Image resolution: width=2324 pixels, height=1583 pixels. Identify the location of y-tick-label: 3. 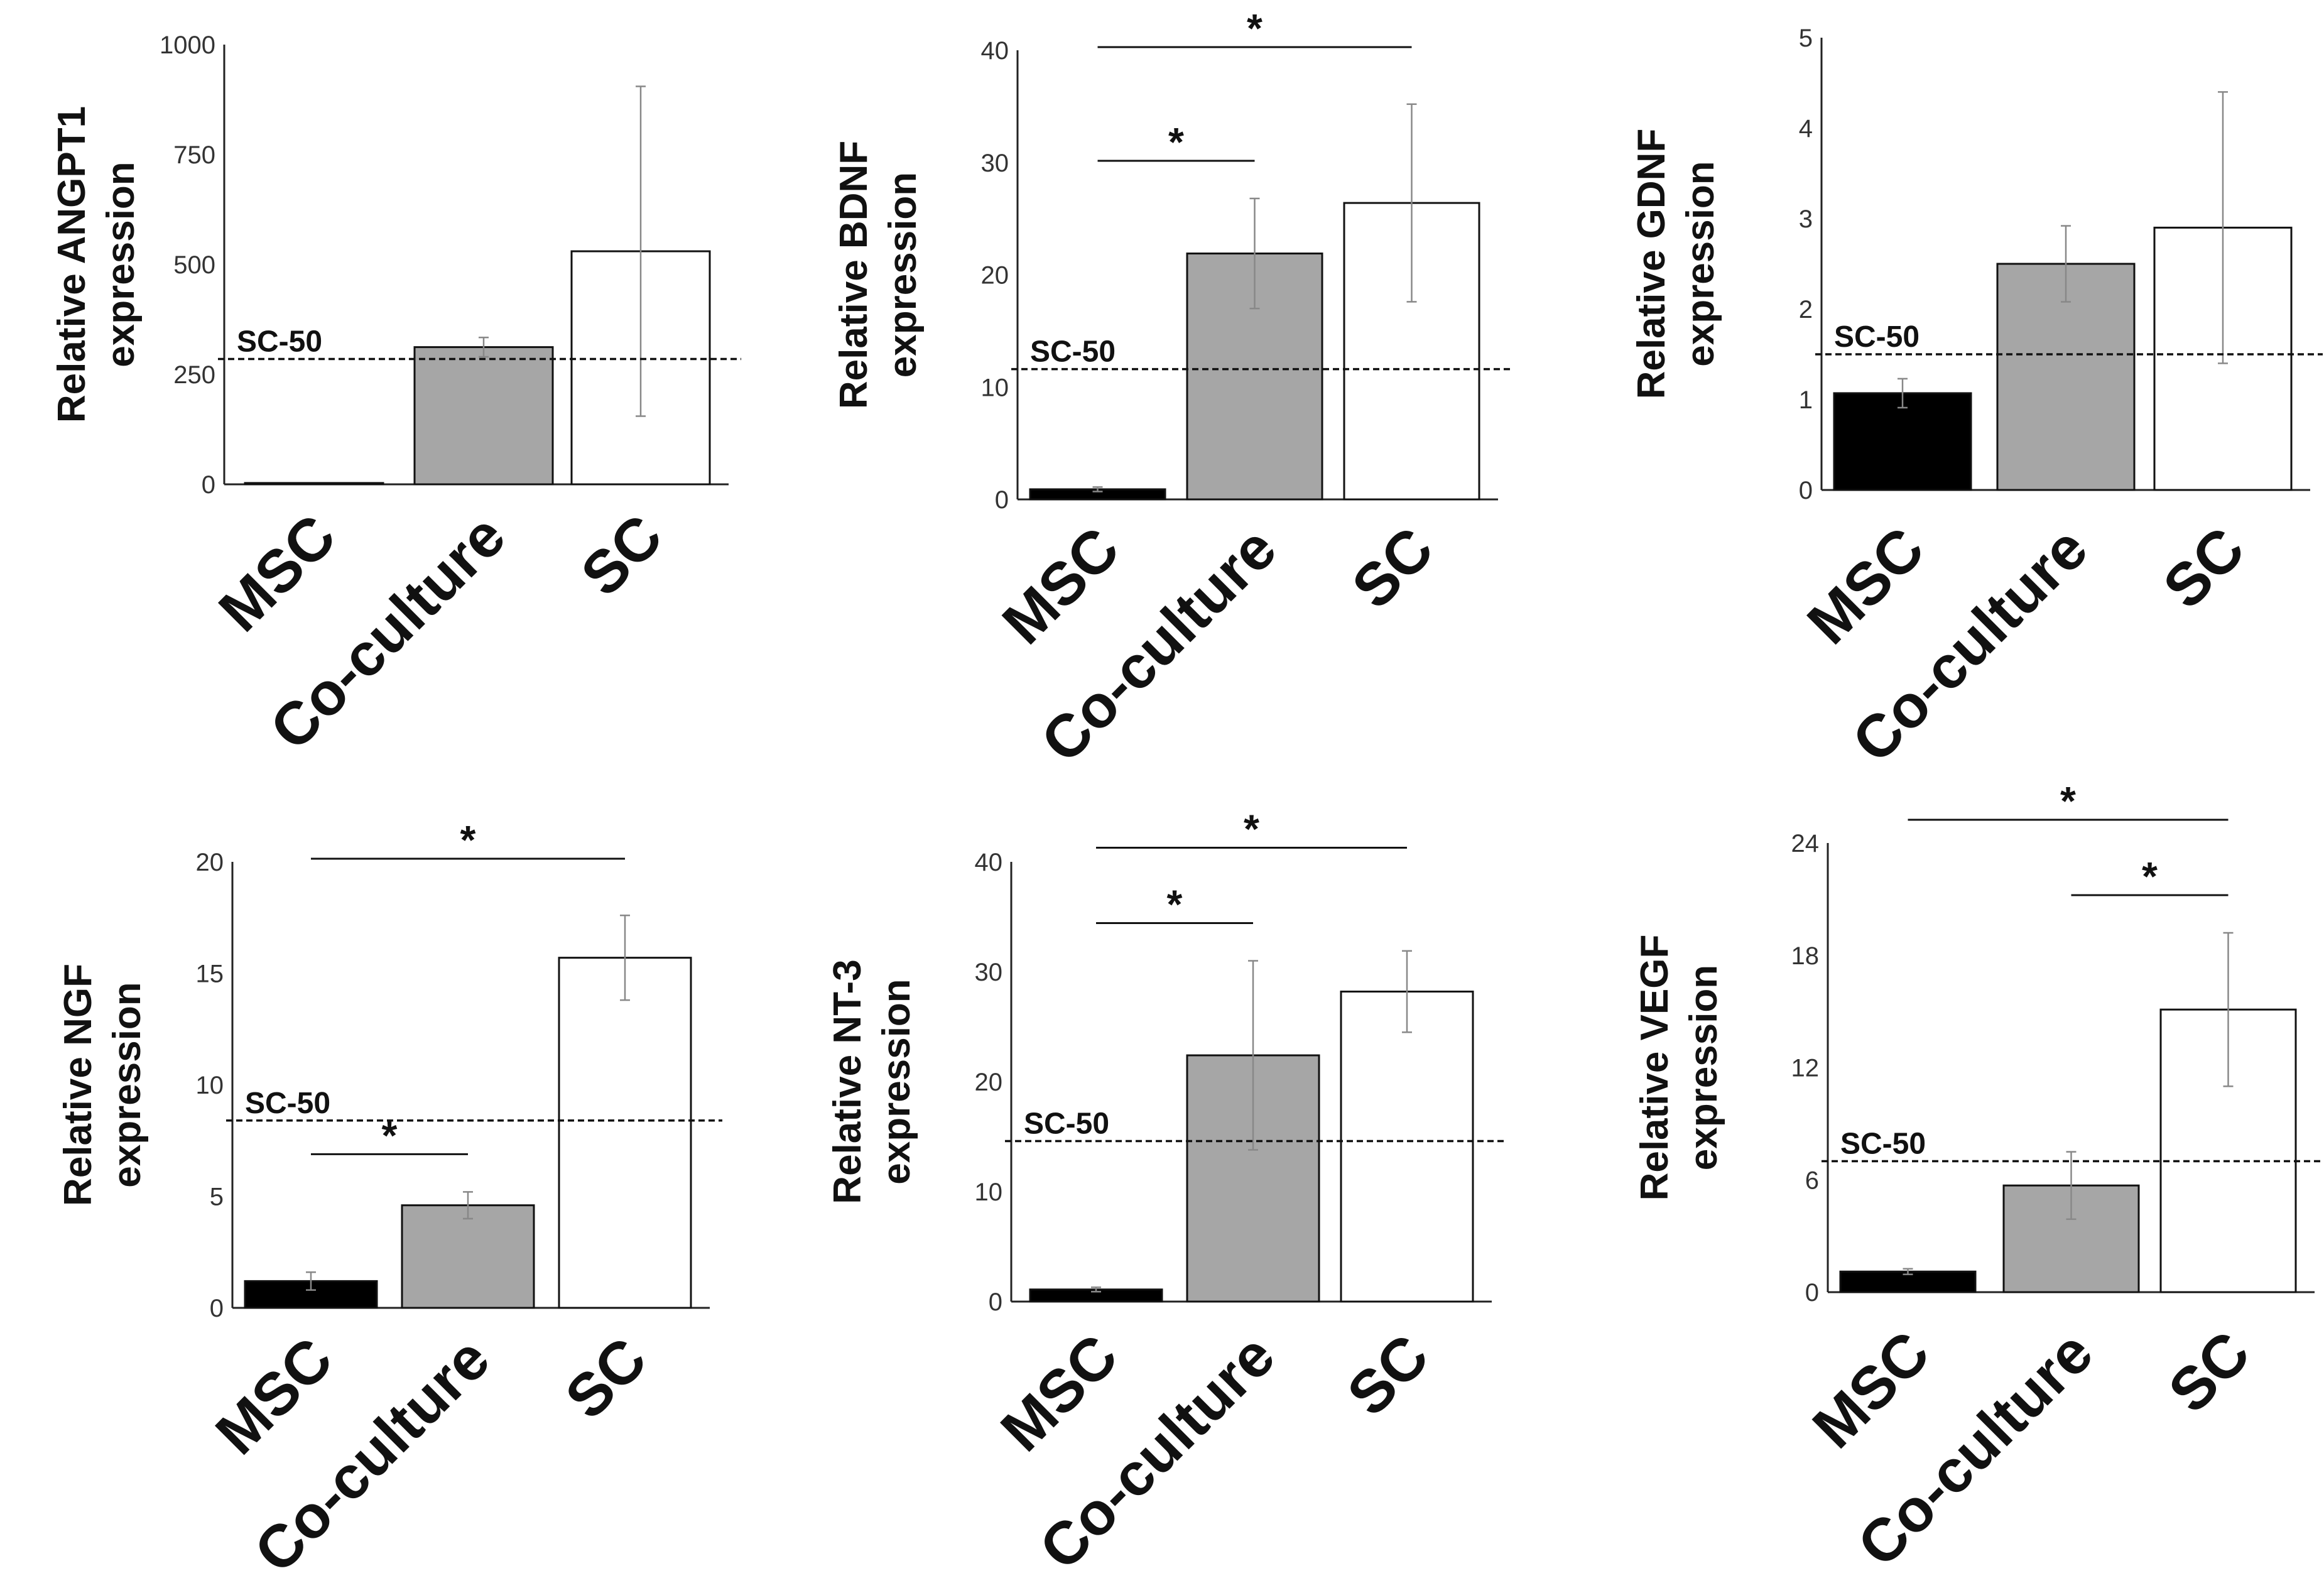
(1806, 219).